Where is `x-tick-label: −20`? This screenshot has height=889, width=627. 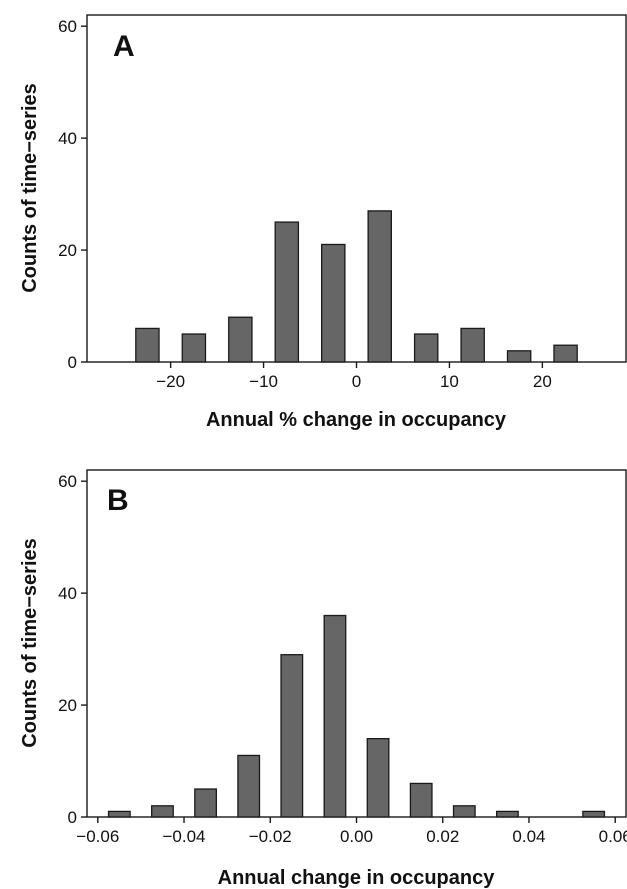
x-tick-label: −20 is located at coordinates (170, 381).